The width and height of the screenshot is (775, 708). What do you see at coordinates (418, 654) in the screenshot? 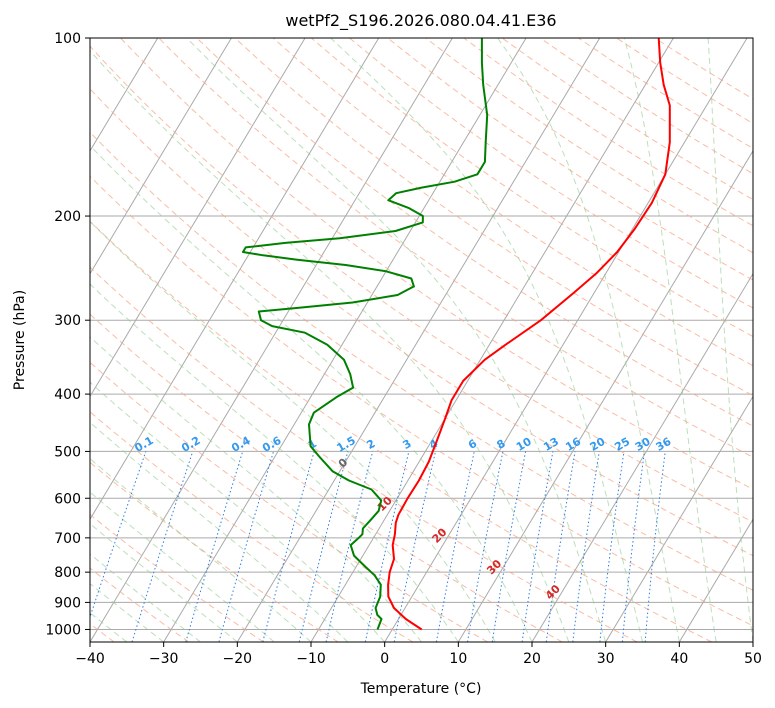
I see `x-axis: −40 −30 −20 −10 0 10 20 30 40 50` at bounding box center [418, 654].